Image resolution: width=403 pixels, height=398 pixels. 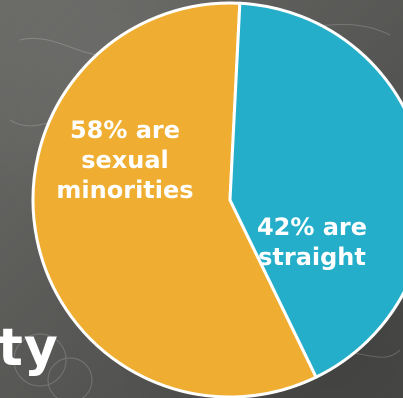 I want to click on slice-label-line: minorities, so click(x=124, y=190).